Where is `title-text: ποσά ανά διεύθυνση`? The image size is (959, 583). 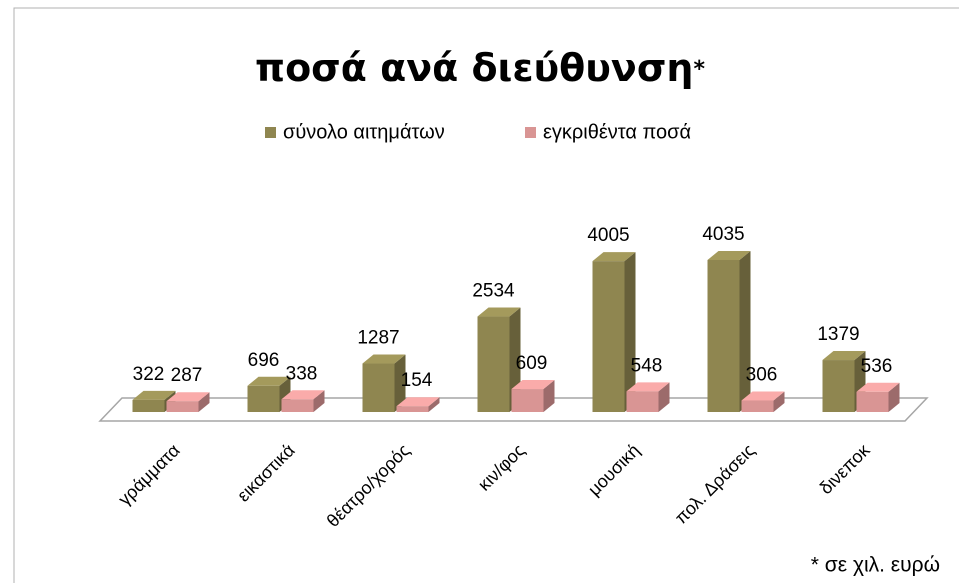 title-text: ποσά ανά διεύθυνση is located at coordinates (474, 68).